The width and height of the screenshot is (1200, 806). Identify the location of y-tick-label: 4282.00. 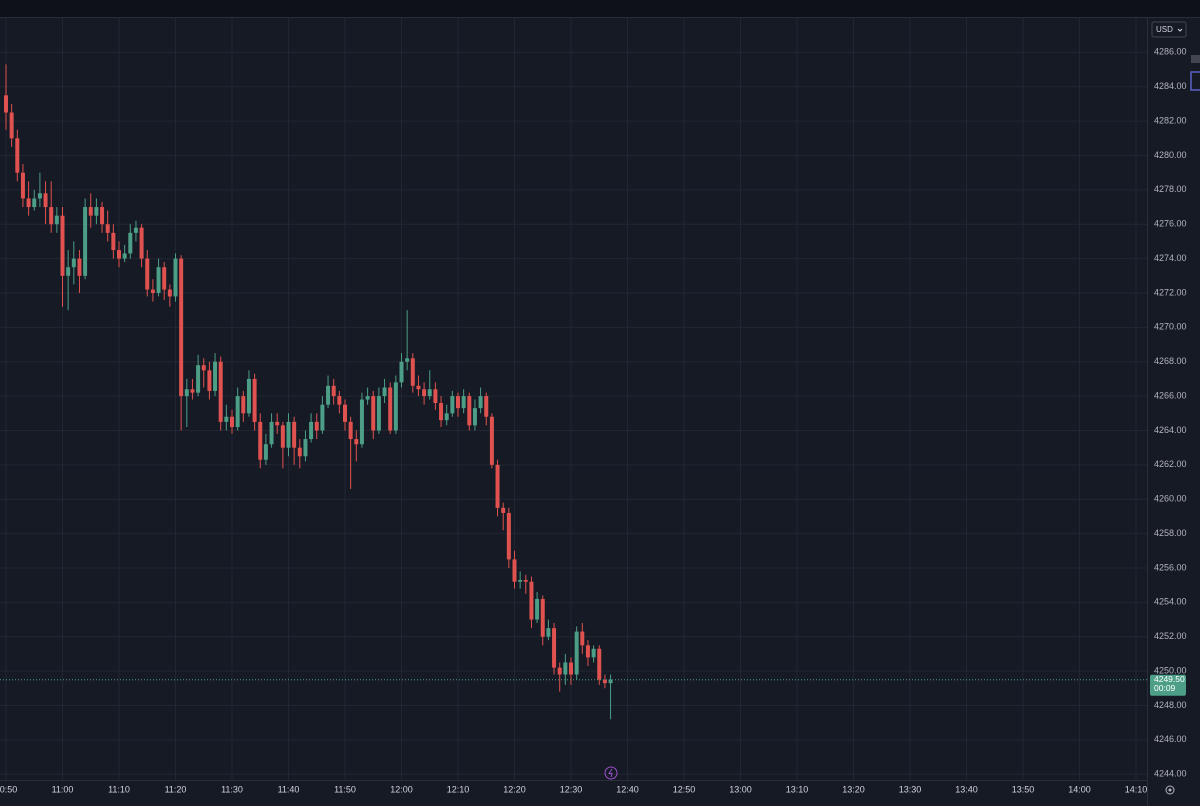
(1170, 120).